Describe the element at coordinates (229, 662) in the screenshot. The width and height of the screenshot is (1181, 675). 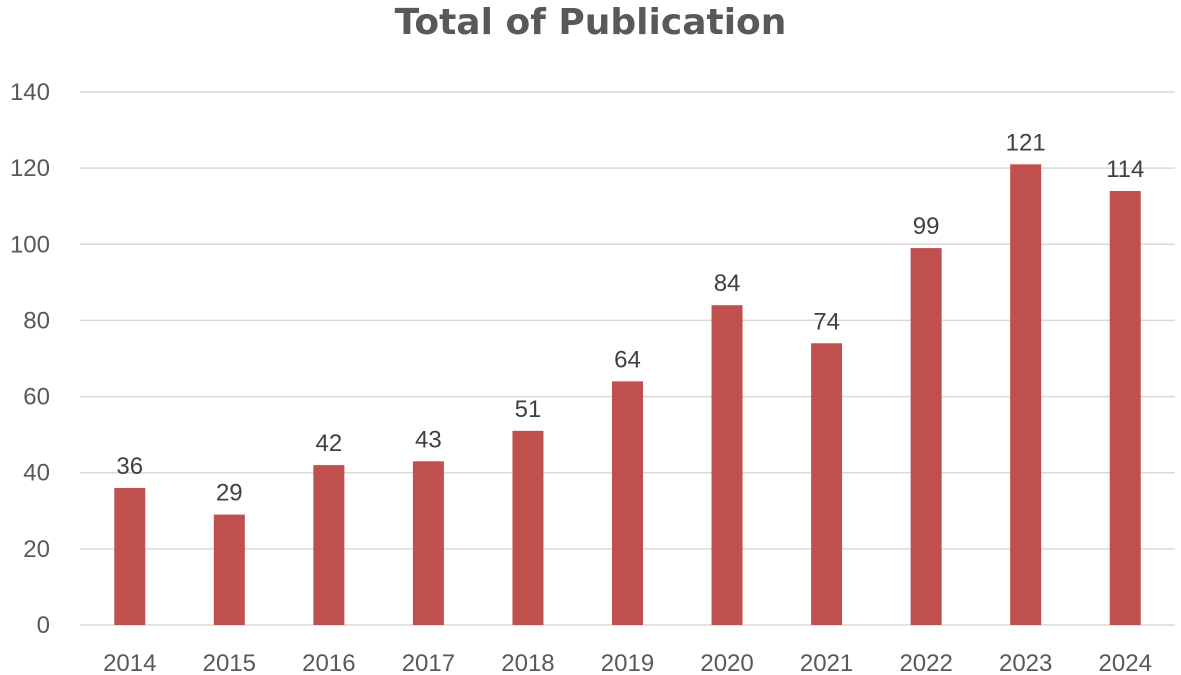
I see `x-tick-label: 2015` at that location.